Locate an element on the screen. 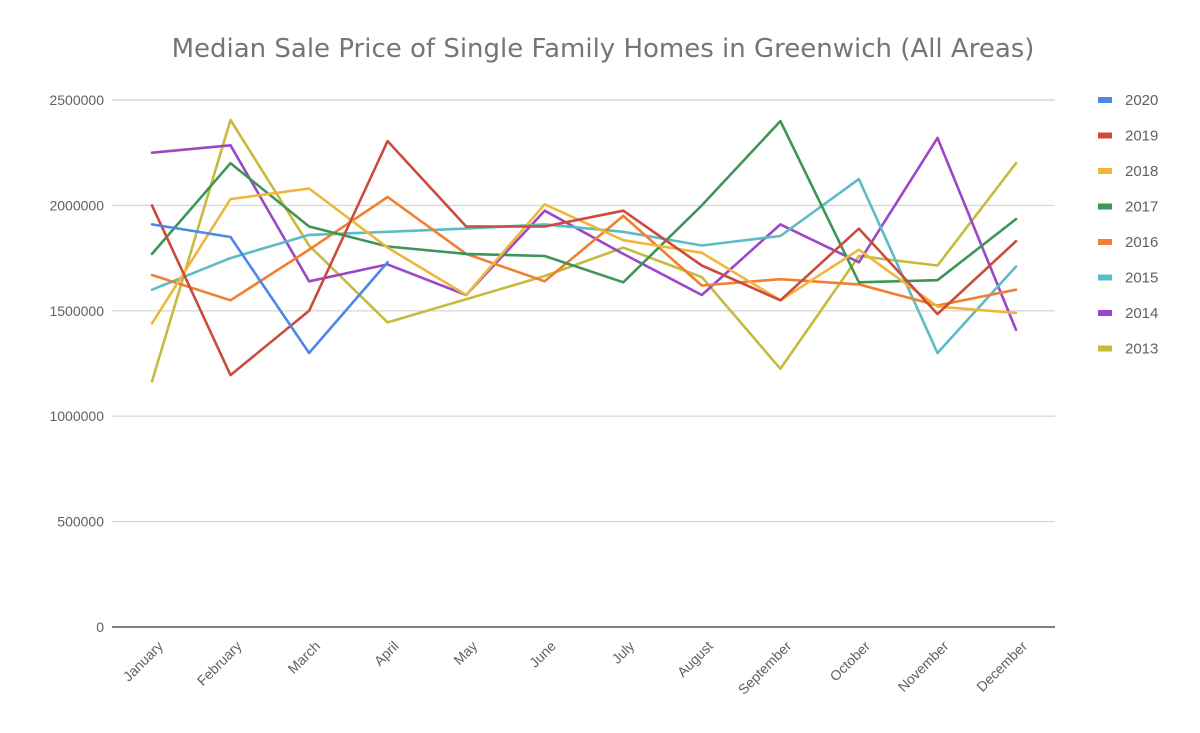 The width and height of the screenshot is (1200, 733). x-tick-label: November is located at coordinates (923, 666).